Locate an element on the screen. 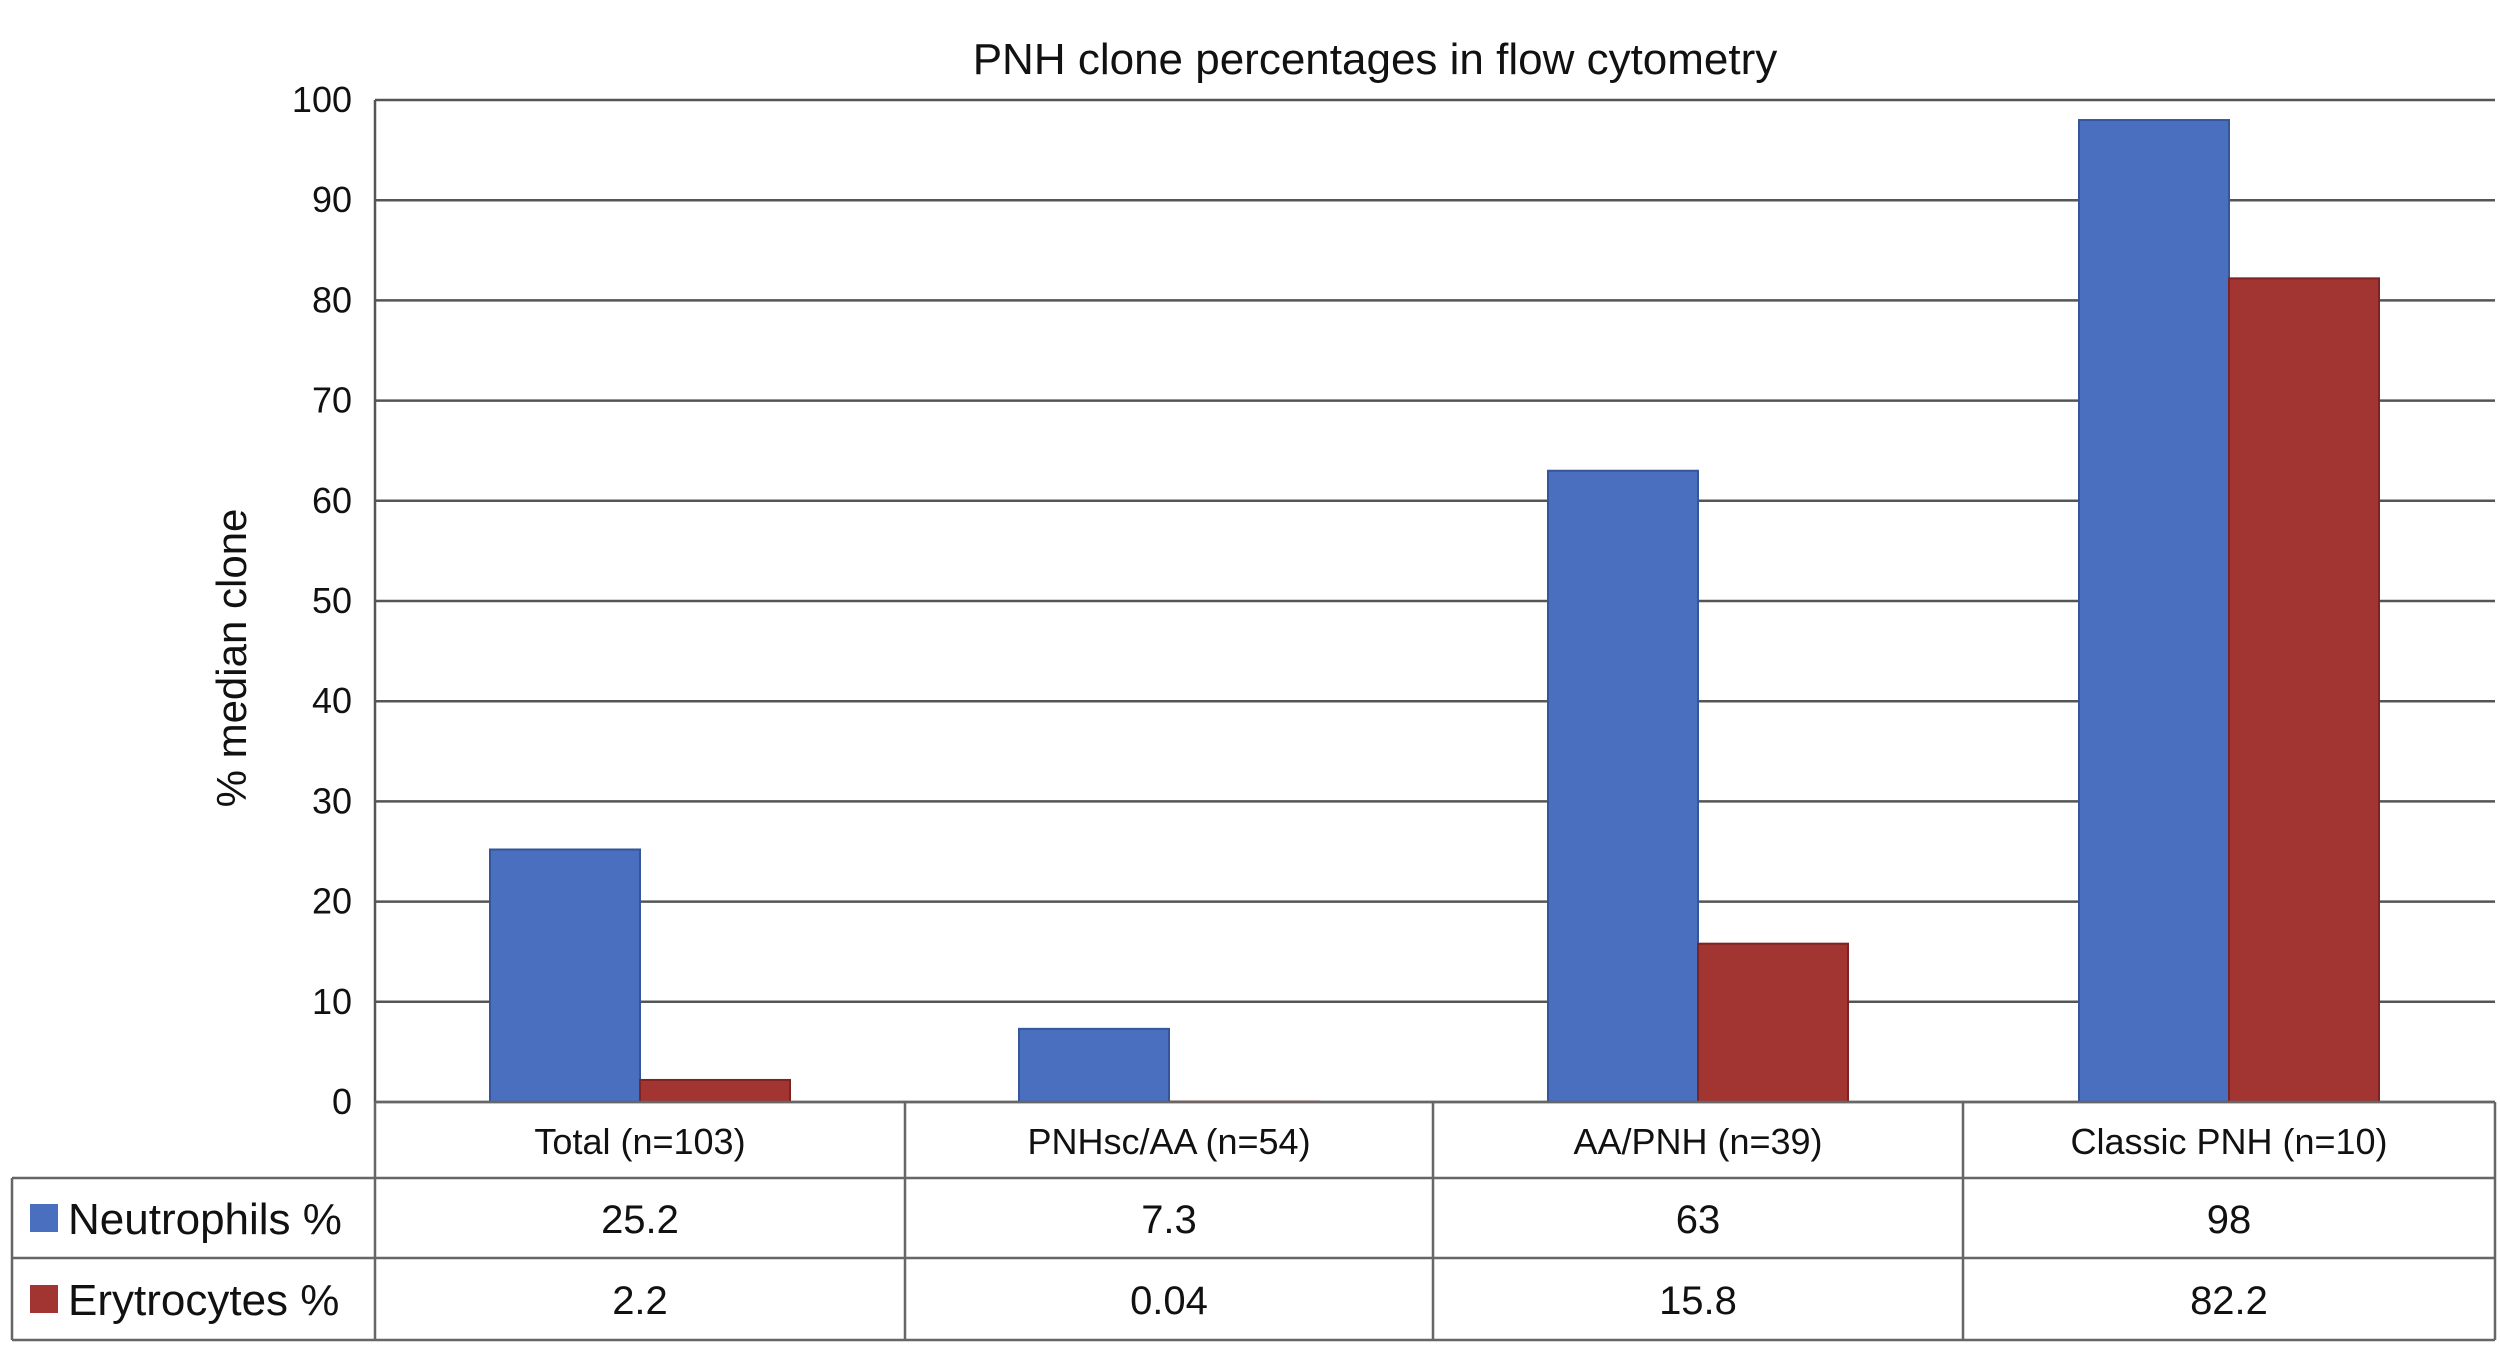  data-label-erytrocytes: 2.2 is located at coordinates (640, 1301).